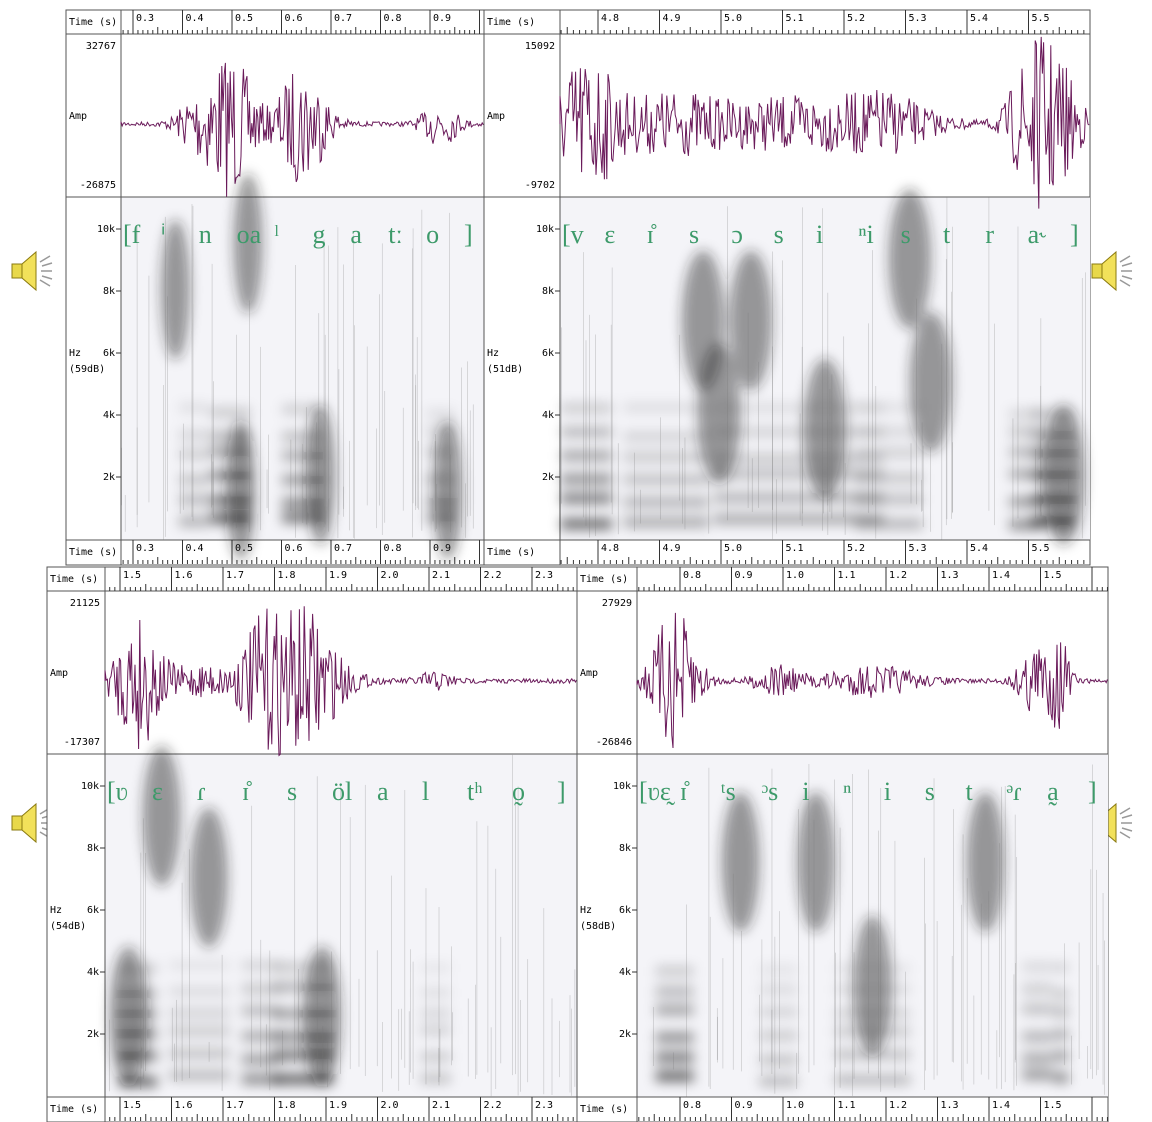 The width and height of the screenshot is (1152, 1122). I want to click on transcription-segment: a̰, so click(1053, 791).